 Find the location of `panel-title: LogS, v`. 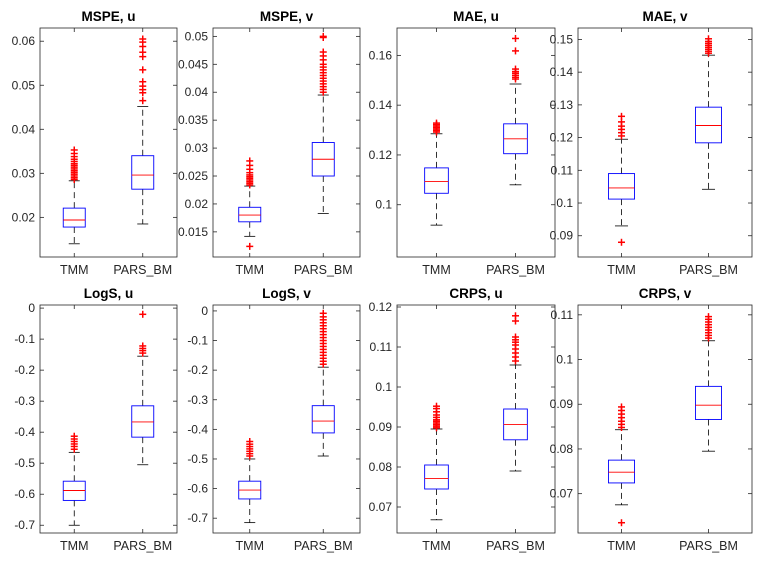

panel-title: LogS, v is located at coordinates (286, 293).